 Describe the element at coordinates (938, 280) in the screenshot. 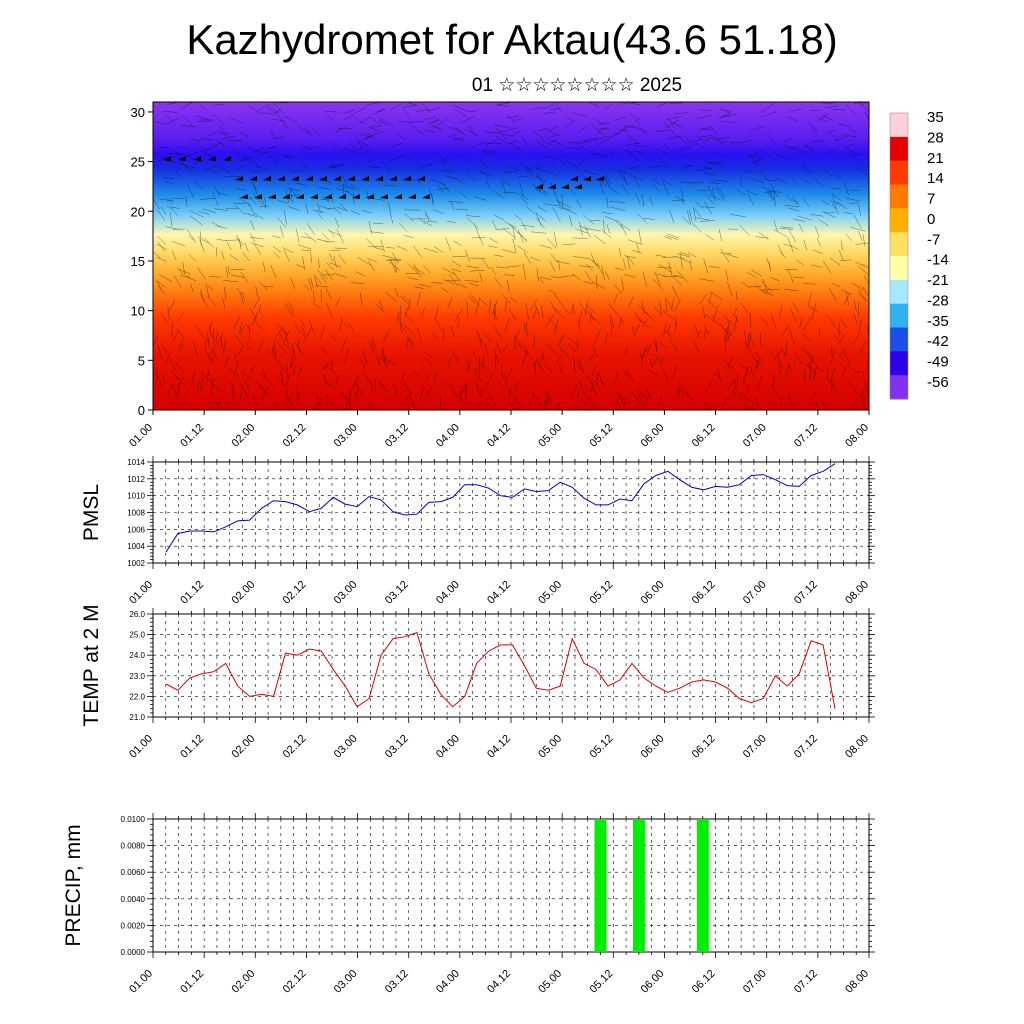

I see `colorbar-label: -21` at that location.